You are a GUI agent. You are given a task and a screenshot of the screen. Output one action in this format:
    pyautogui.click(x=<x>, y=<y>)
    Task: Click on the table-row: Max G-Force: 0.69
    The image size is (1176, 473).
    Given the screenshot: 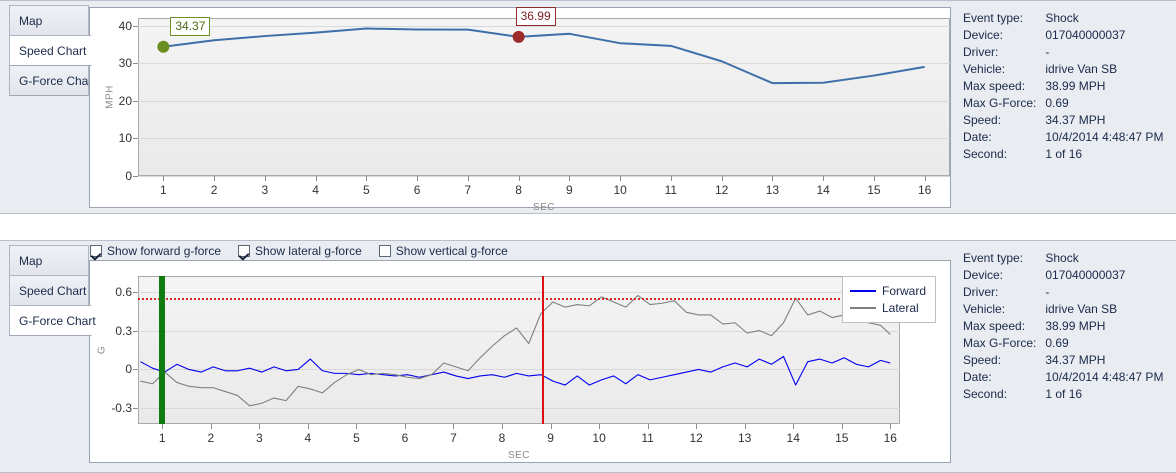 What is the action you would take?
    pyautogui.click(x=1063, y=103)
    